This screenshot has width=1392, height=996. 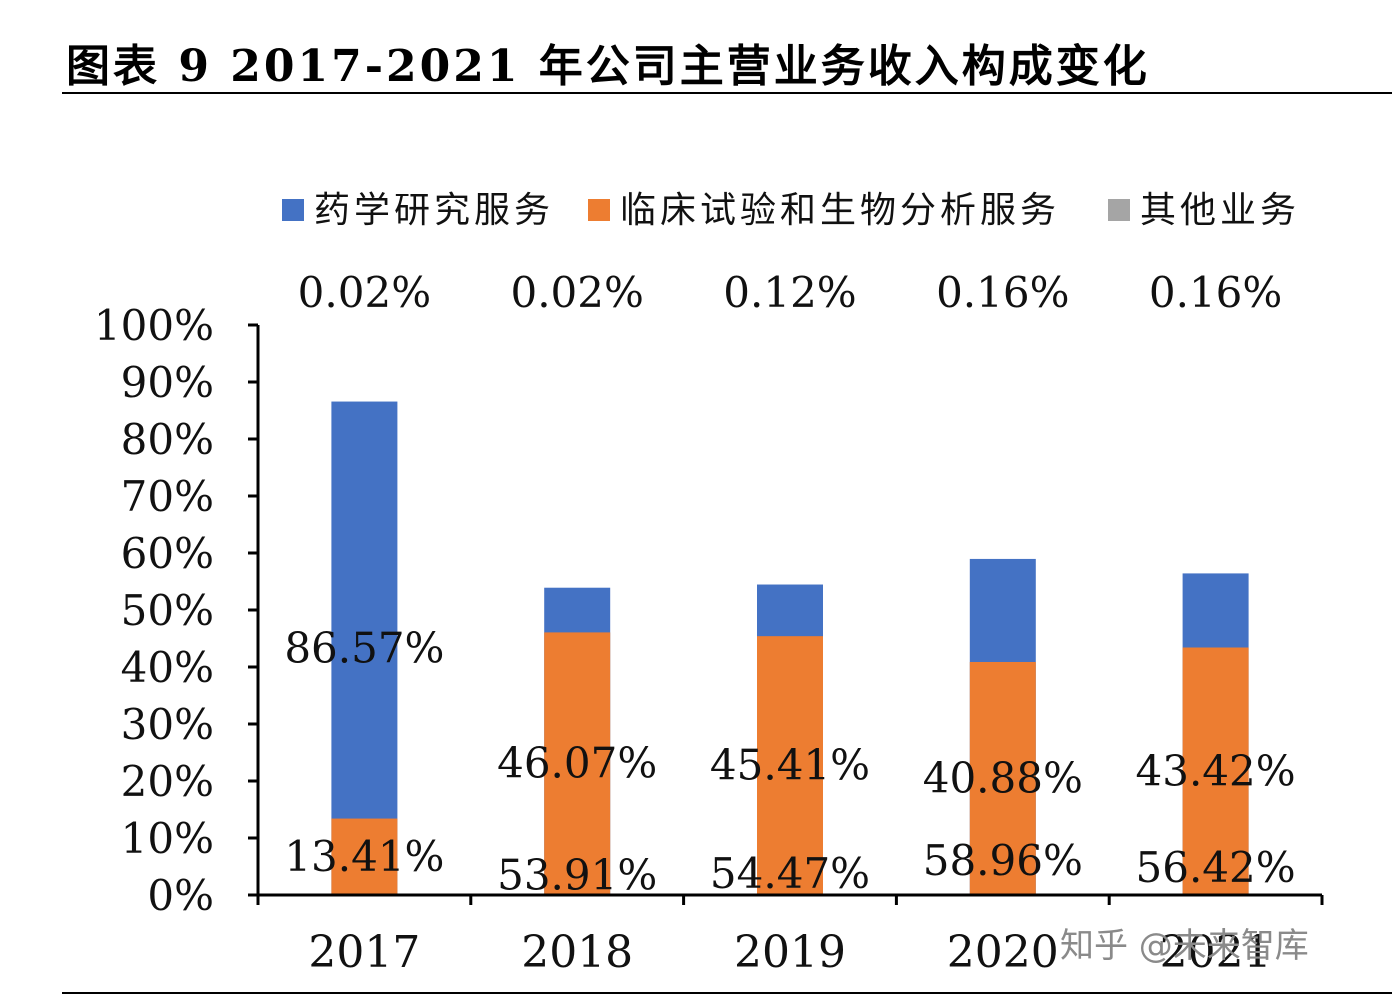 I want to click on y-tick-label: 10%, so click(x=167, y=838).